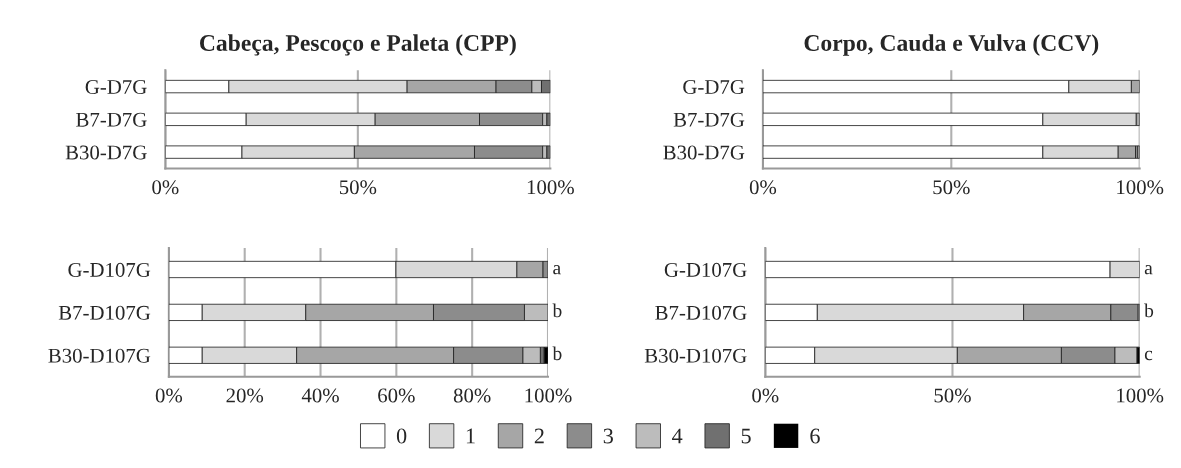 The width and height of the screenshot is (1181, 468). Describe the element at coordinates (539, 436) in the screenshot. I see `legend-label: 2` at that location.